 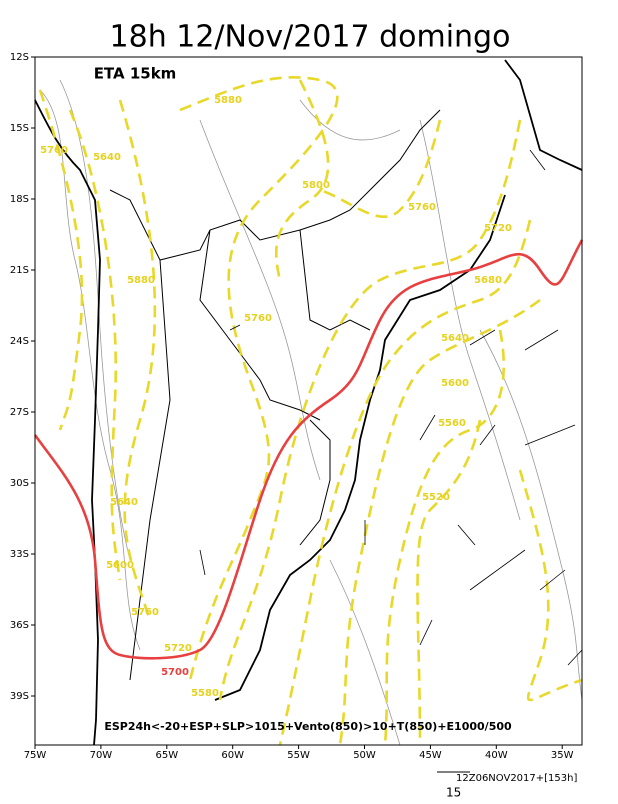 What do you see at coordinates (19, 554) in the screenshot?
I see `lat-label: 33S` at bounding box center [19, 554].